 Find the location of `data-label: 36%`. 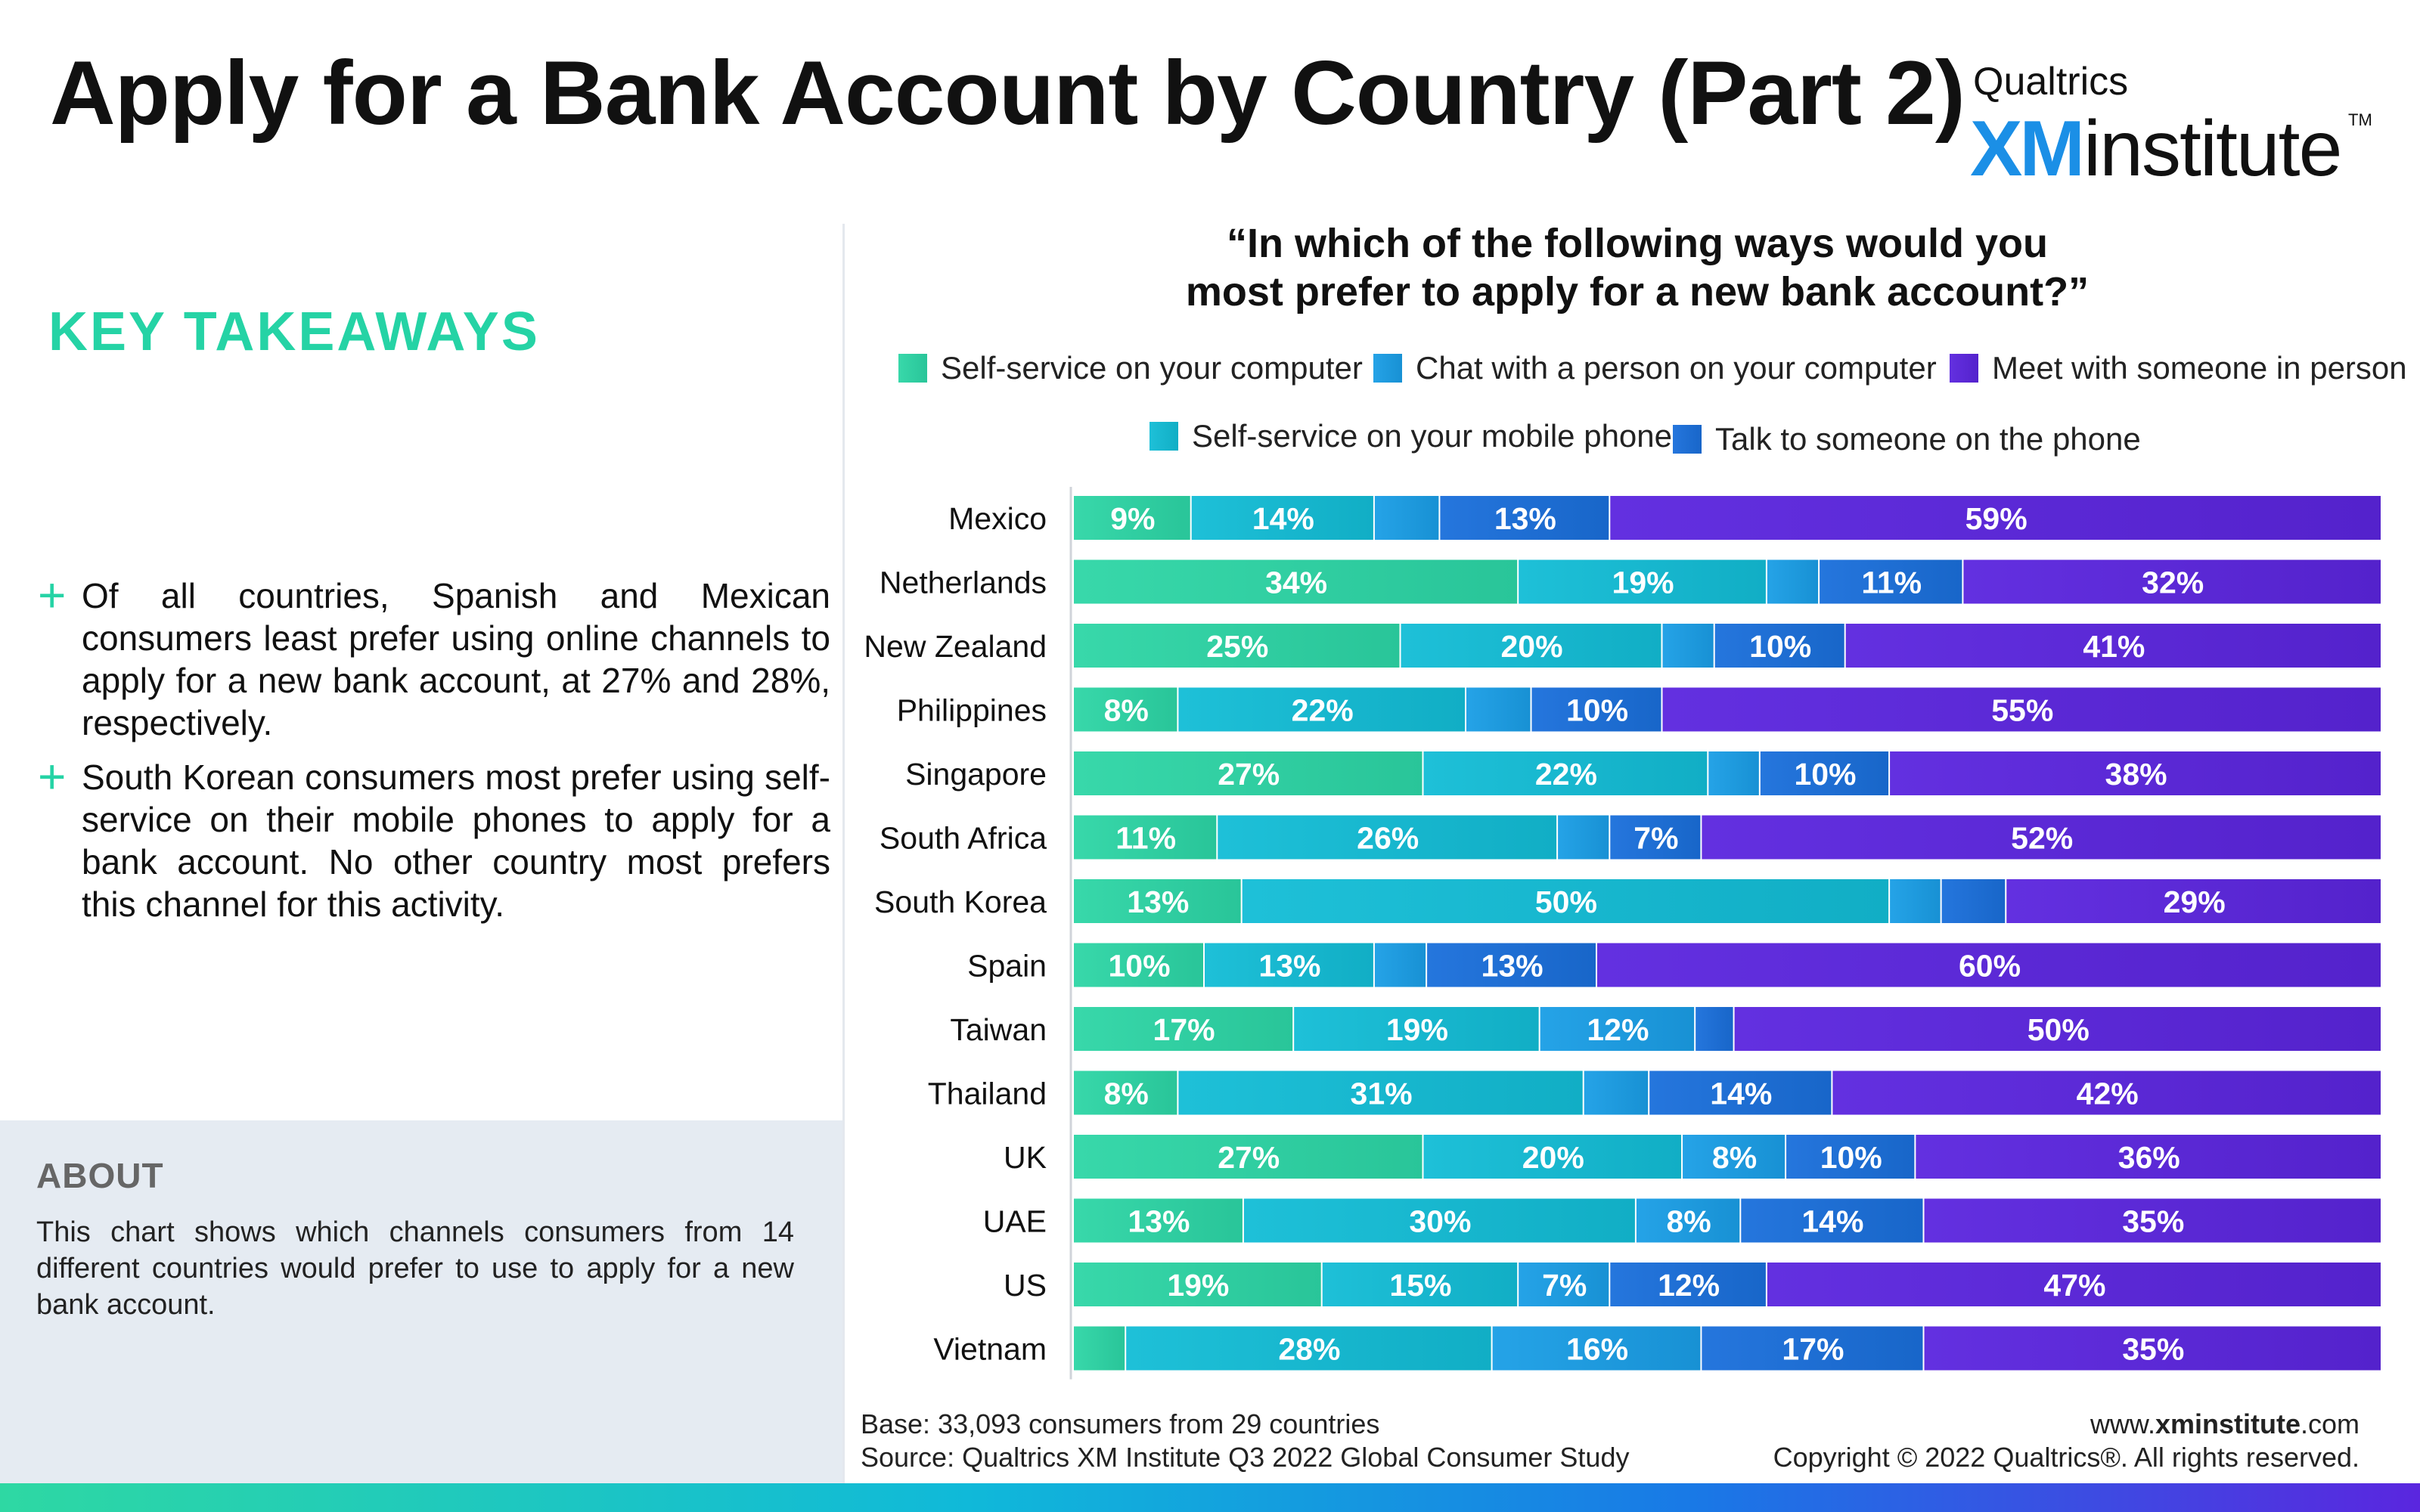

data-label: 36% is located at coordinates (2149, 1157).